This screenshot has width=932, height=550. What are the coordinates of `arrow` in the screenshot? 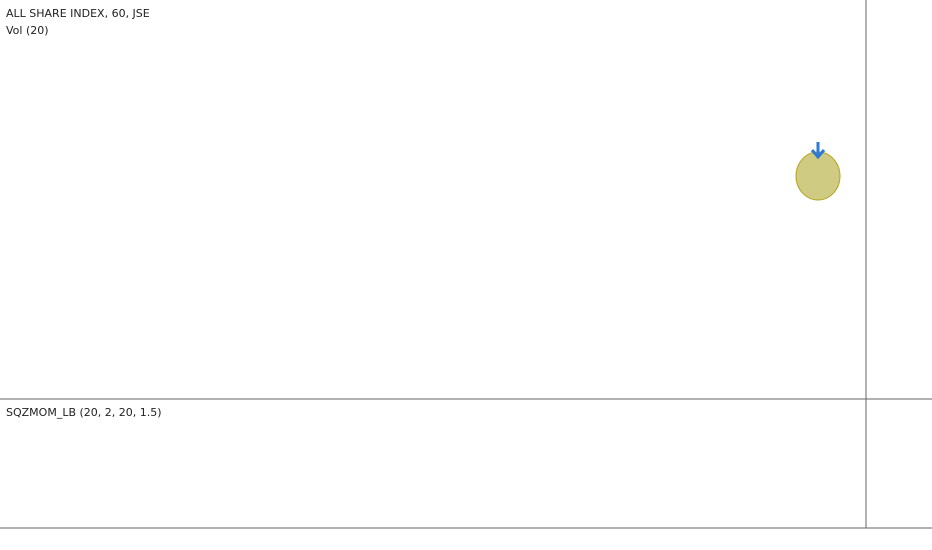 It's located at (818, 151).